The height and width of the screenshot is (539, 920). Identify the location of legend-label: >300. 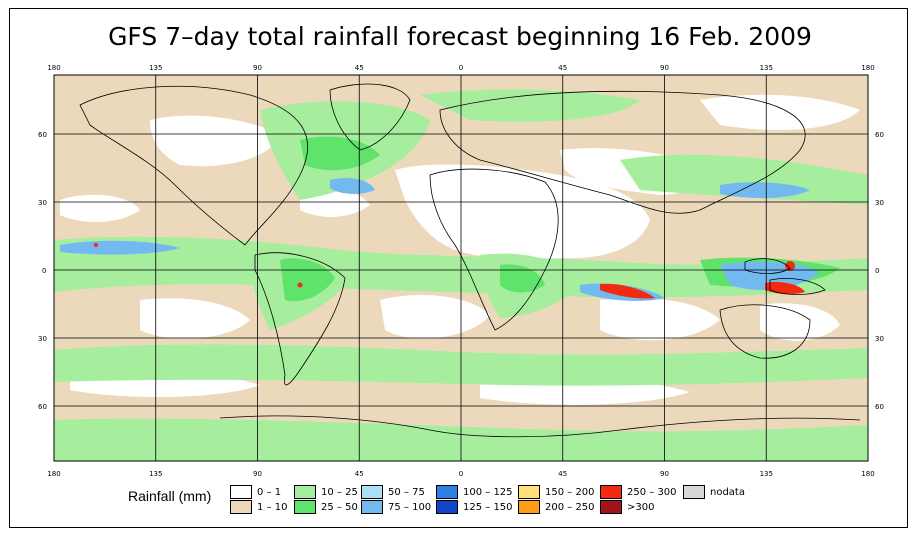
(641, 507).